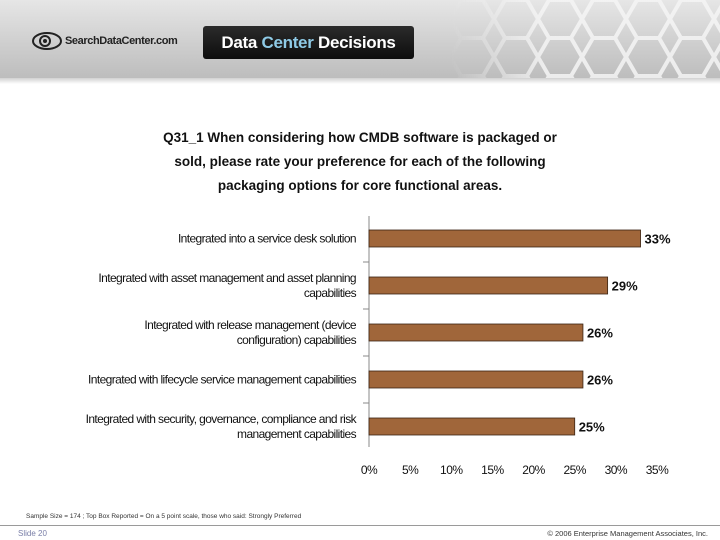  Describe the element at coordinates (451, 470) in the screenshot. I see `x-tick-label: 10%` at that location.